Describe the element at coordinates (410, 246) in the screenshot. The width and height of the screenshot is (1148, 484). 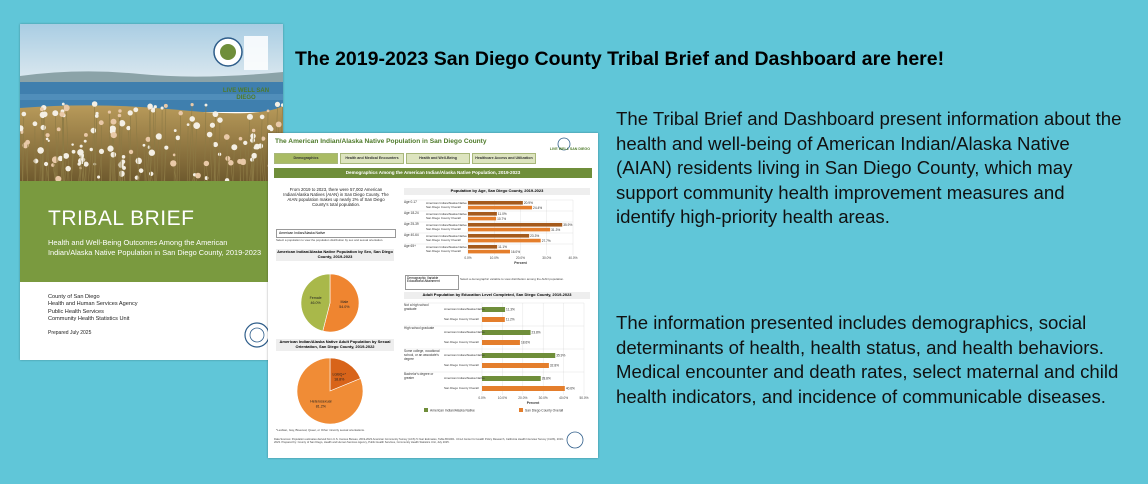
I see `category-label: Age 65+` at that location.